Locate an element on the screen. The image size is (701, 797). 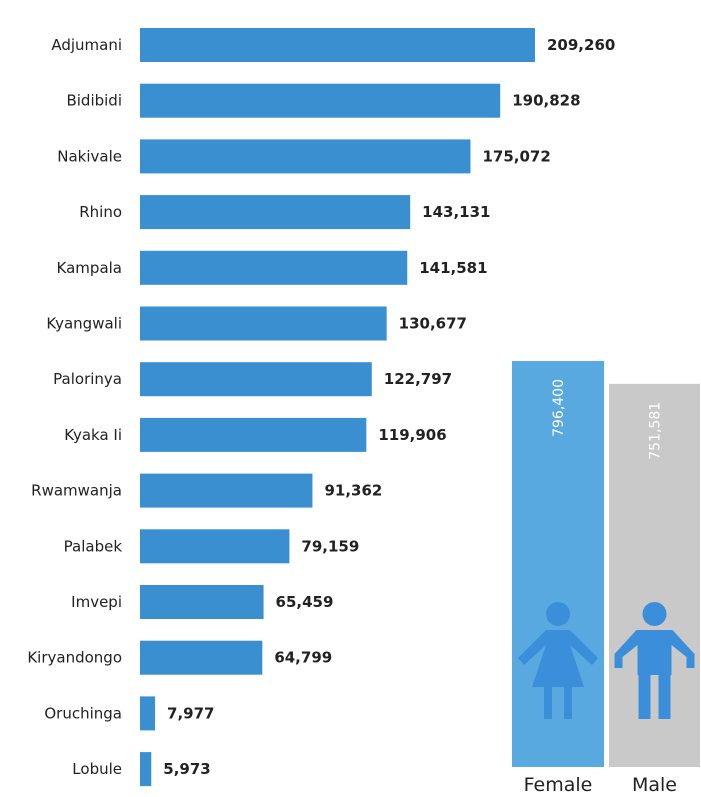
value-label: 79,159 is located at coordinates (330, 546).